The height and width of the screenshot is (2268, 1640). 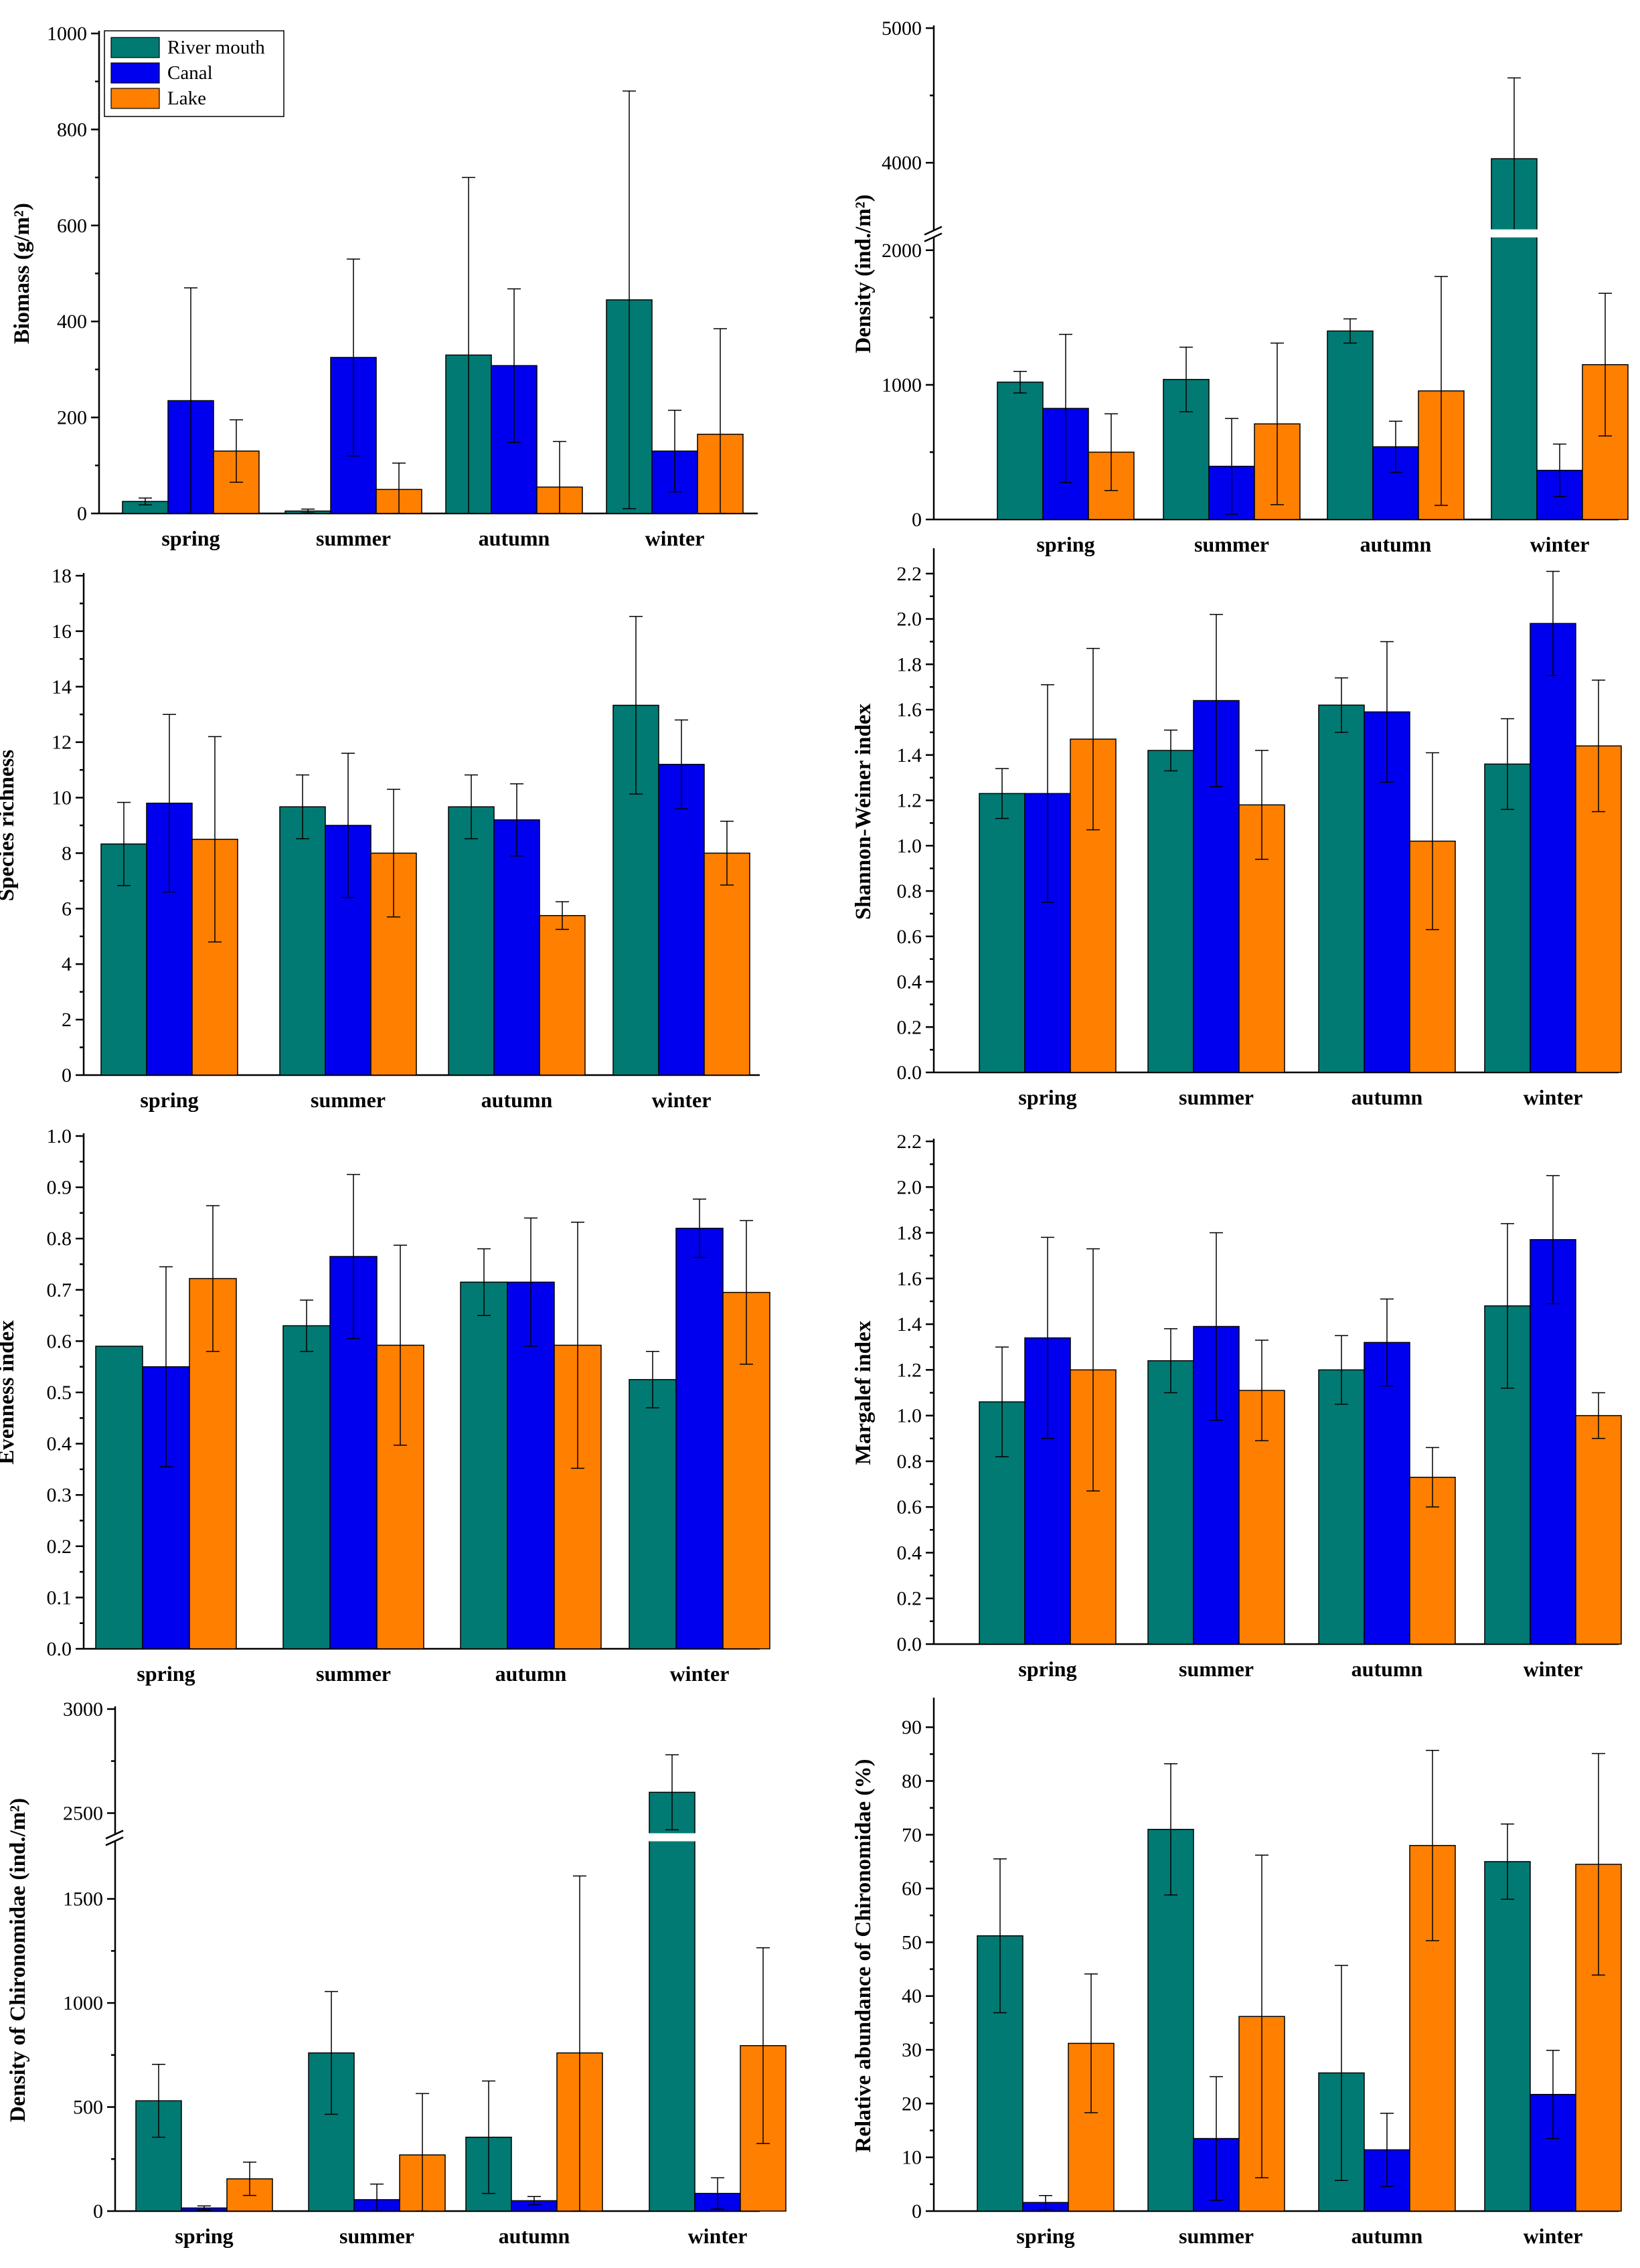 I want to click on y-tick-label: 6, so click(x=67, y=909).